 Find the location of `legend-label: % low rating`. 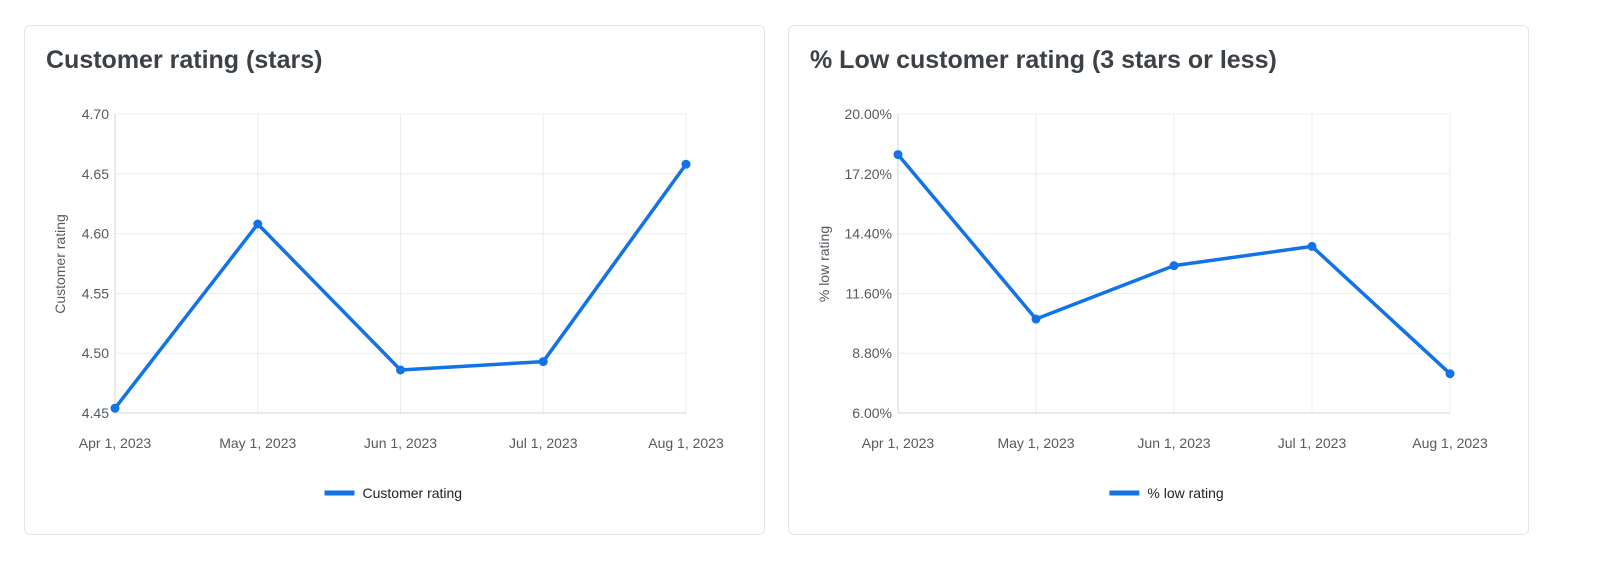

legend-label: % low rating is located at coordinates (1185, 493).